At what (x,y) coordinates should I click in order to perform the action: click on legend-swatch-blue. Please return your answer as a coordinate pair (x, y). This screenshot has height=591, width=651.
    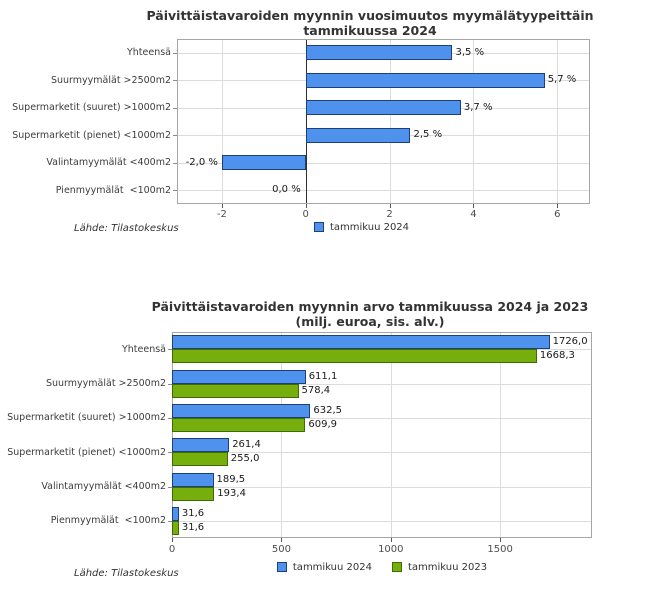
    Looking at the image, I should click on (281, 567).